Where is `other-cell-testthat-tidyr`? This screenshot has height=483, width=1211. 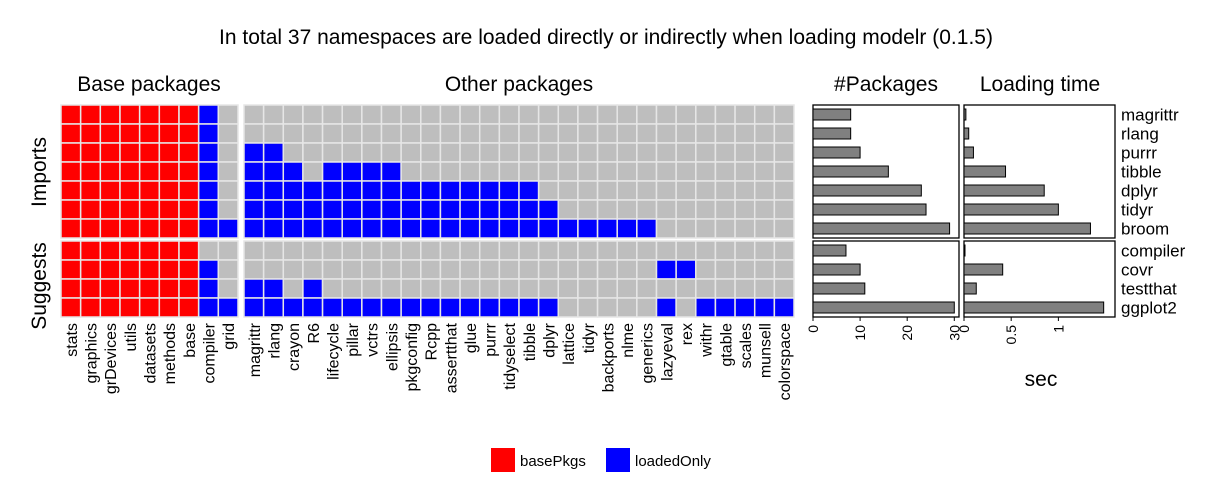
other-cell-testthat-tidyr is located at coordinates (588, 288).